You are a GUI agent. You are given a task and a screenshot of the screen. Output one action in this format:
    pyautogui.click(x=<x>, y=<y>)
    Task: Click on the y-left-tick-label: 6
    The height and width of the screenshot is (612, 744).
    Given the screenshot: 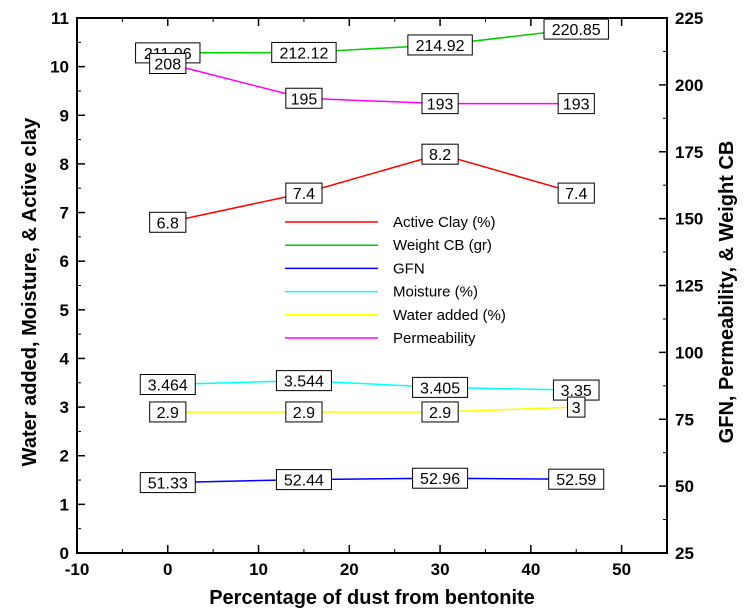 What is the action you would take?
    pyautogui.click(x=64, y=261)
    